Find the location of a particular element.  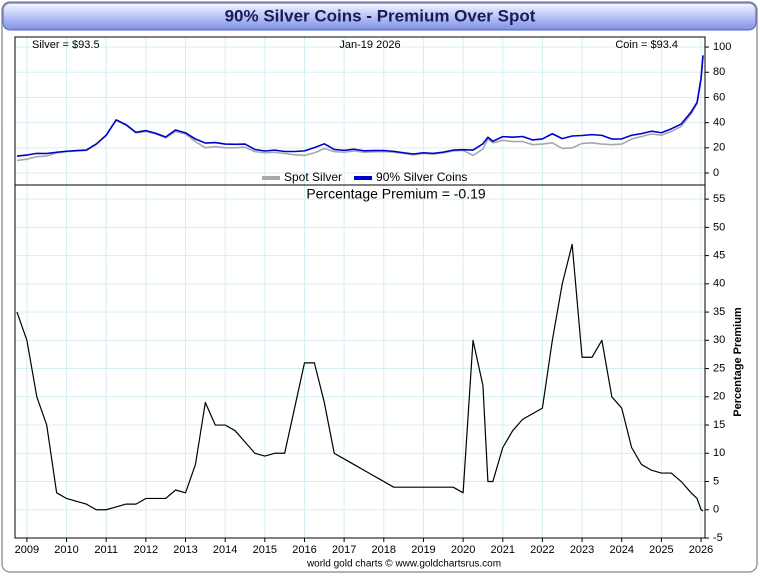

y-tick-label: -5 is located at coordinates (718, 538).